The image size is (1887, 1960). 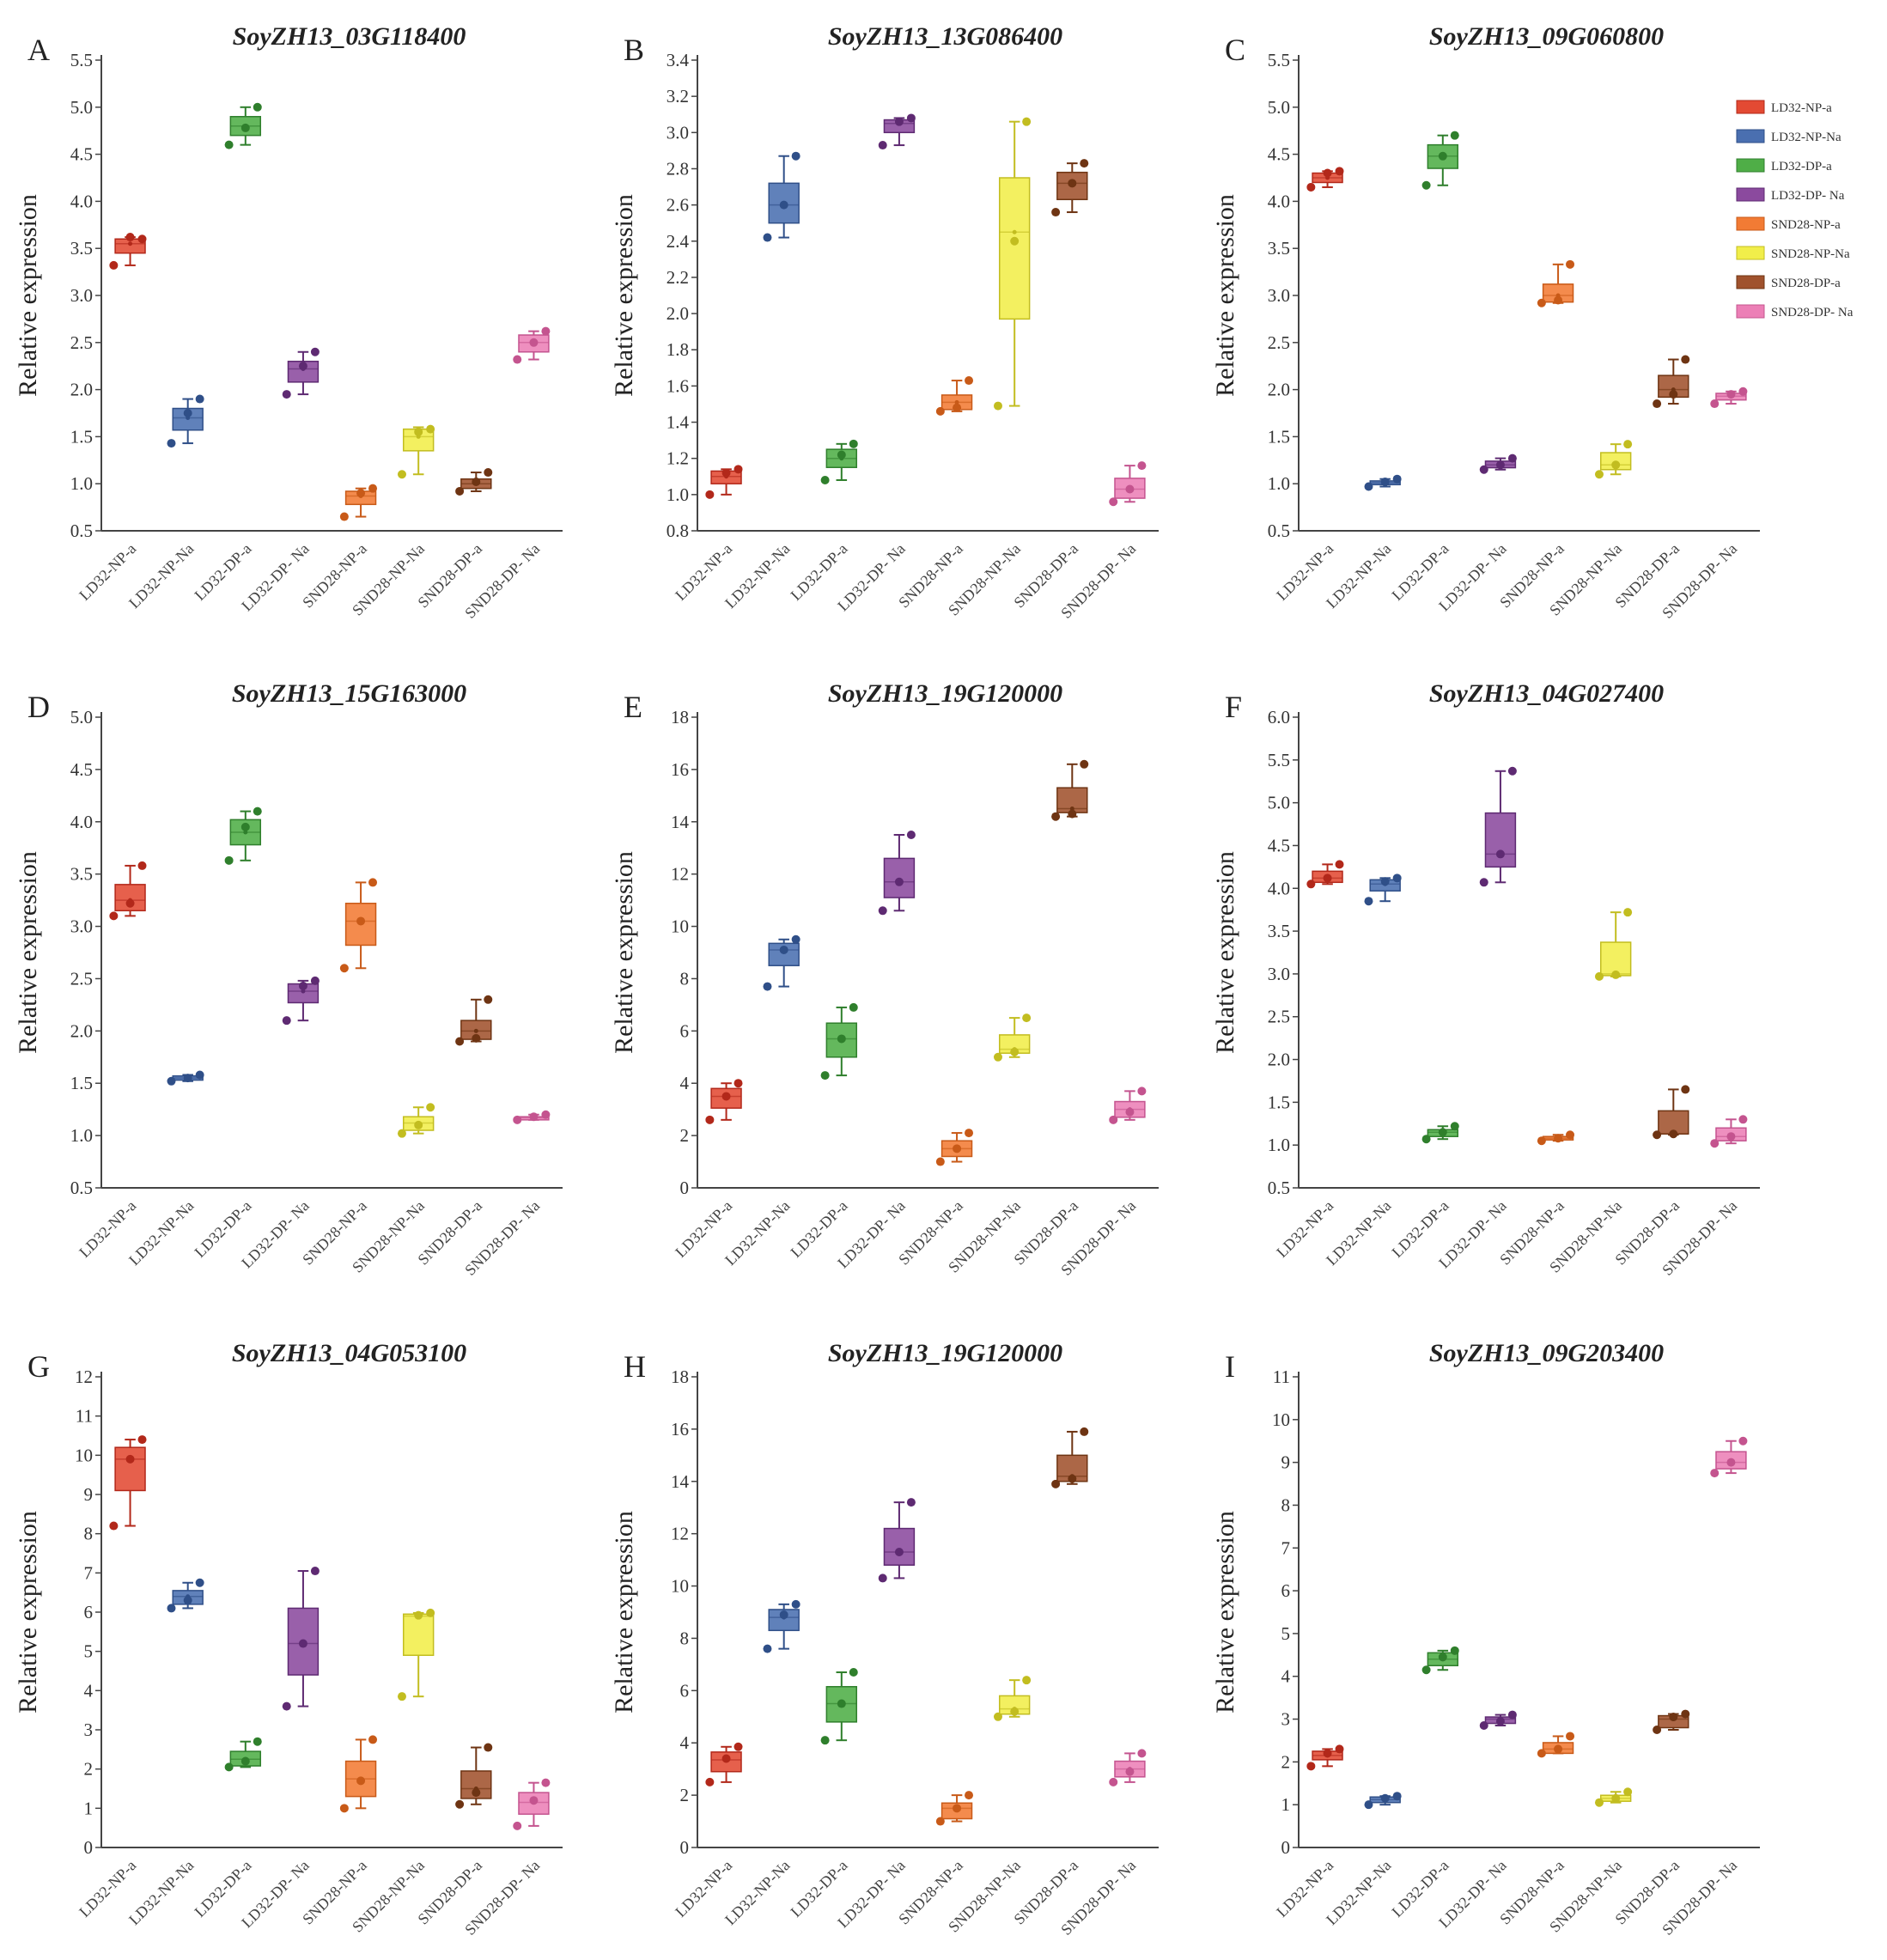 I want to click on y-tick-label: 0.5, so click(x=81, y=1188).